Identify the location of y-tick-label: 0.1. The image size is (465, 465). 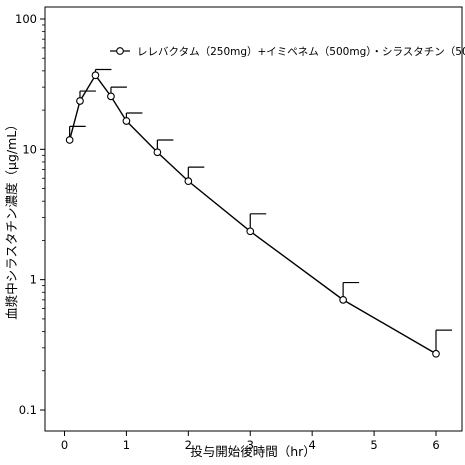
(28, 410).